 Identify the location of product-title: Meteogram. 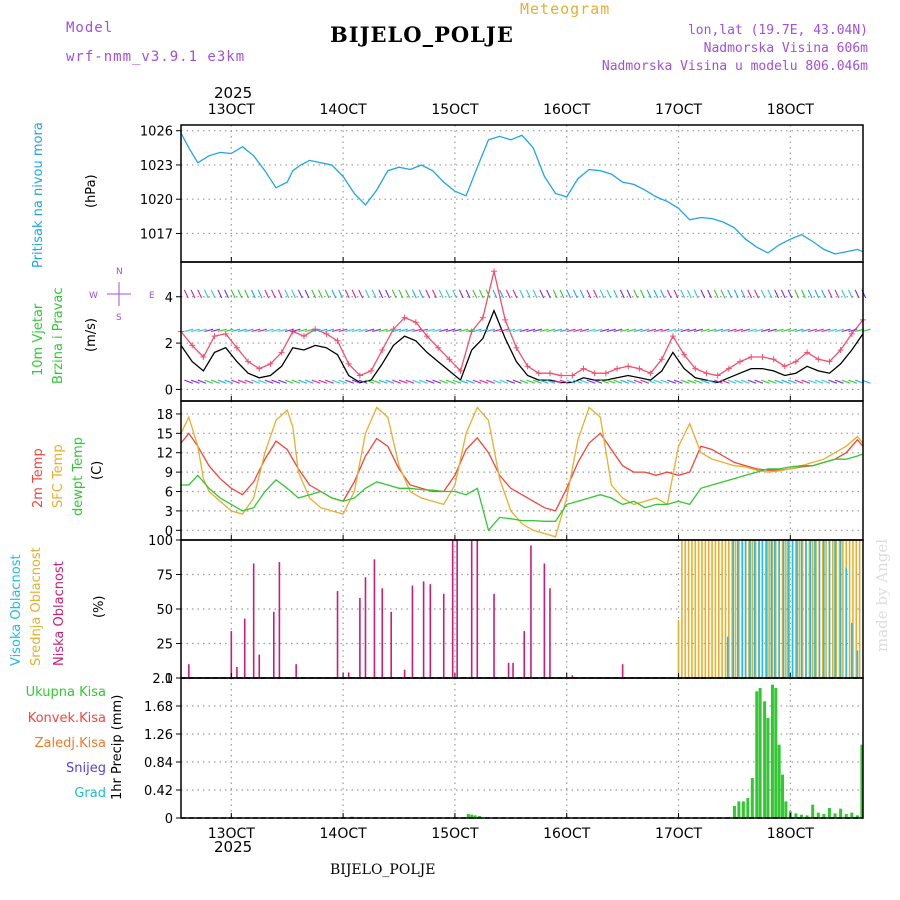
(565, 9).